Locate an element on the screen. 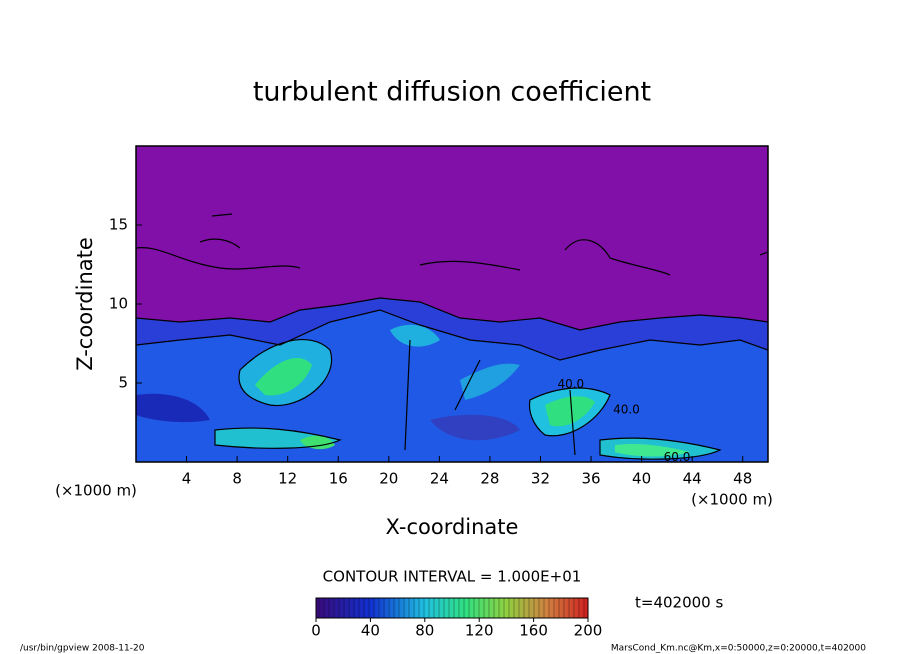 The height and width of the screenshot is (654, 904). contour-label: 60.0 is located at coordinates (677, 457).